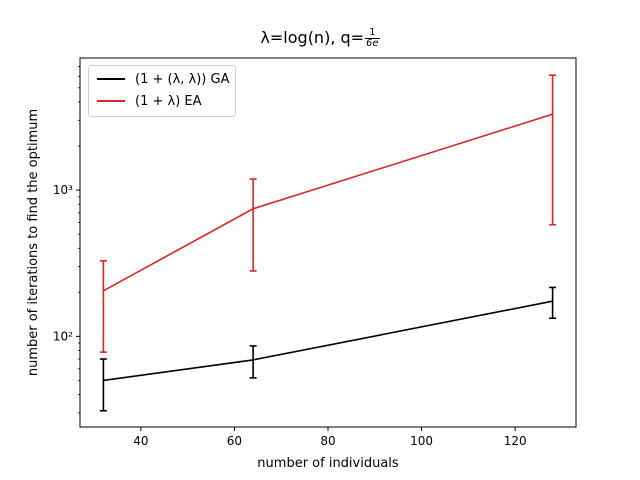 This screenshot has width=640, height=480. Describe the element at coordinates (372, 43) in the screenshot. I see `fraction-denominator: 6e` at that location.